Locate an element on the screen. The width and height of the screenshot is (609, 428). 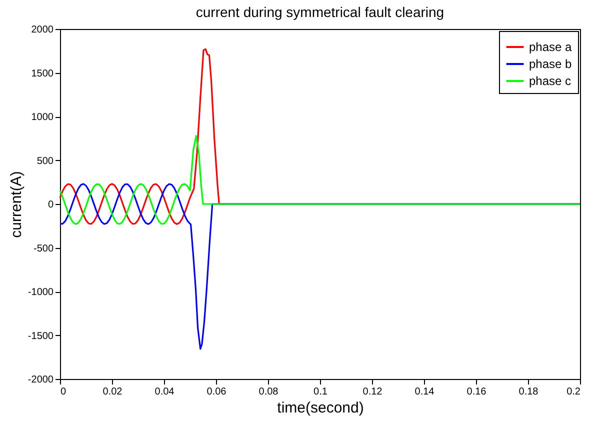
y-tick-label: 500 is located at coordinates (45, 161).